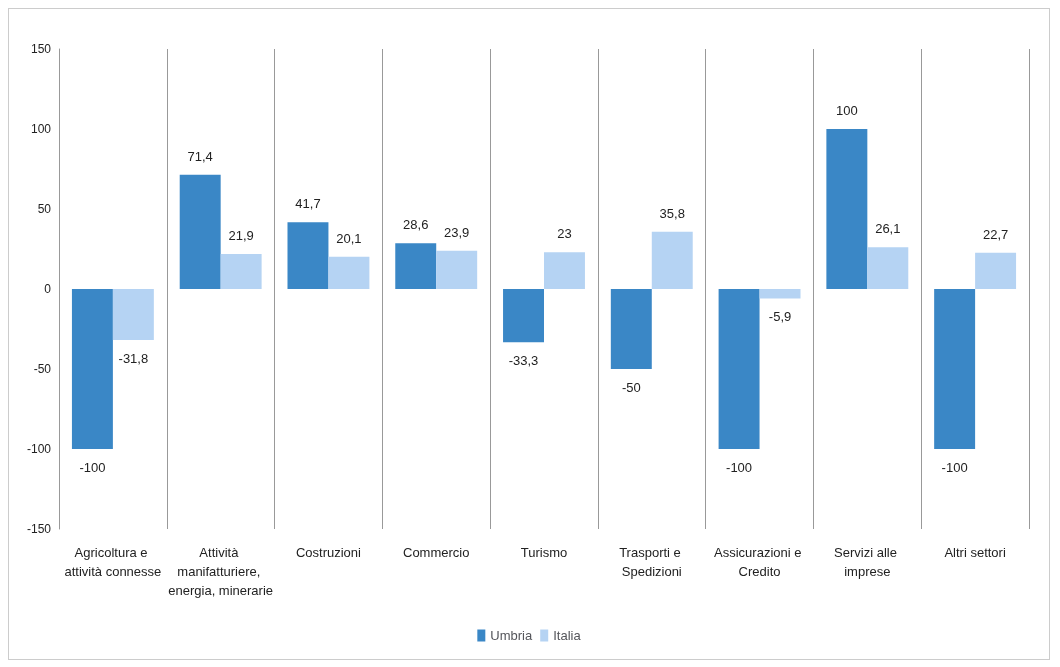 This screenshot has height=667, width=1060. Describe the element at coordinates (631, 387) in the screenshot. I see `data-label: -50` at that location.